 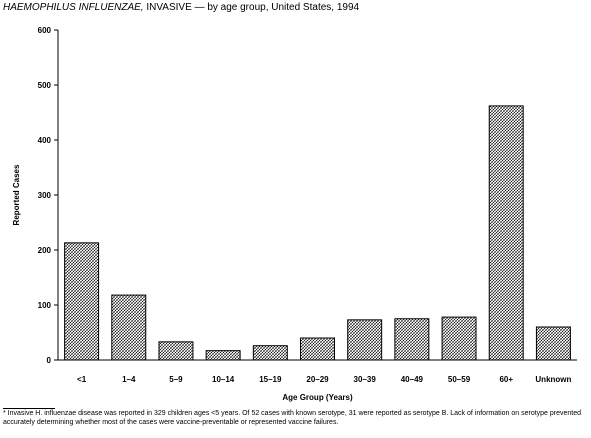 What do you see at coordinates (49, 360) in the screenshot?
I see `y-tick-label: 0` at bounding box center [49, 360].